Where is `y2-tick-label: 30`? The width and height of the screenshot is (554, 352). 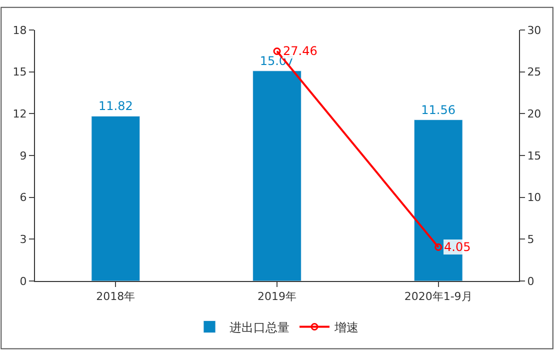 y2-tick-label: 30 is located at coordinates (534, 30).